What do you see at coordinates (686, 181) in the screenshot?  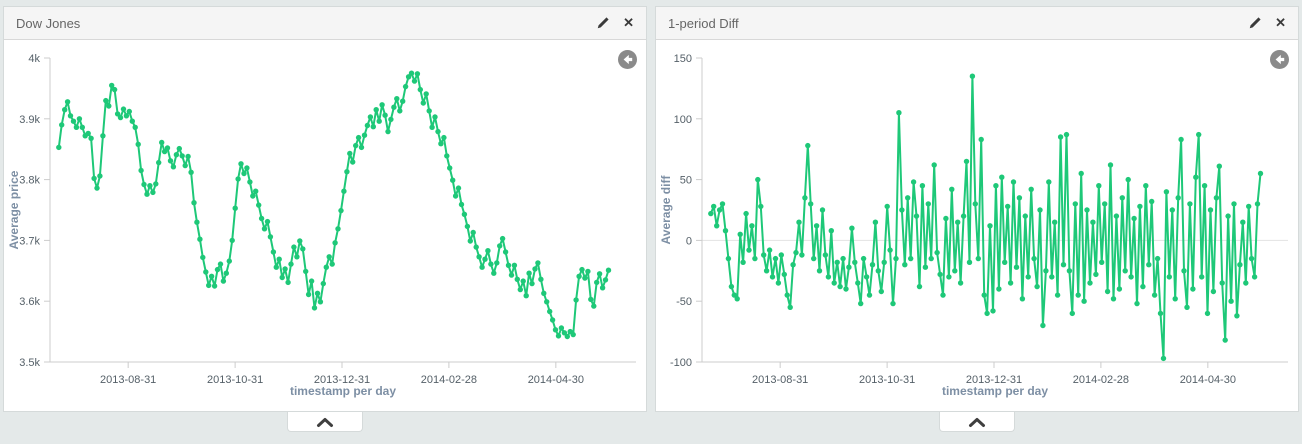 I see `svg-text: 50` at bounding box center [686, 181].